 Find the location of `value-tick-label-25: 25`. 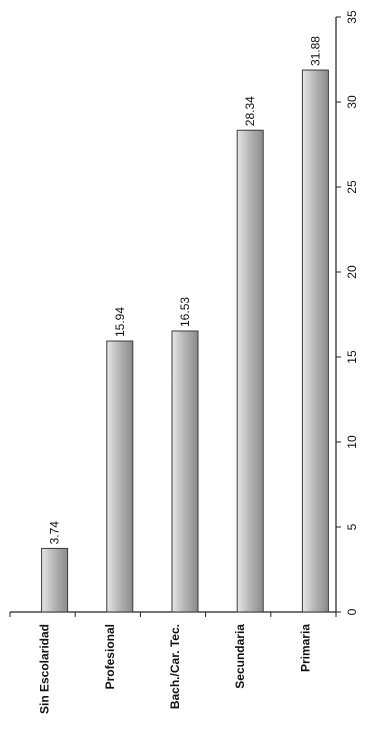

value-tick-label-25: 25 is located at coordinates (352, 187).